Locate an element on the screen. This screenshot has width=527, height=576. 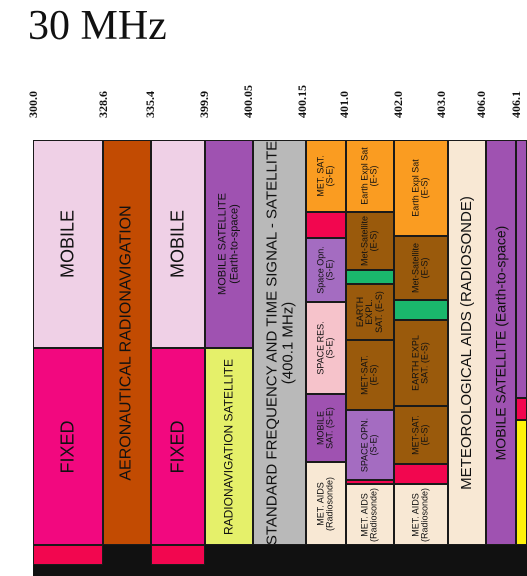
band-mobile-sat-2-label: MOBILE SATELLITE (Earth-to-space) is located at coordinates (500, 342).